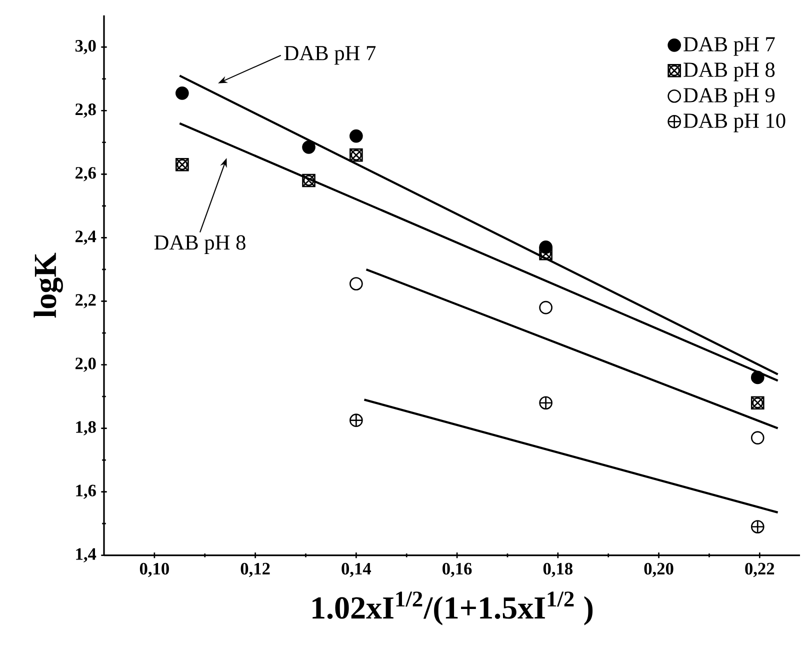 This screenshot has height=658, width=804. I want to click on annotation: DAB pH 7, so click(330, 55).